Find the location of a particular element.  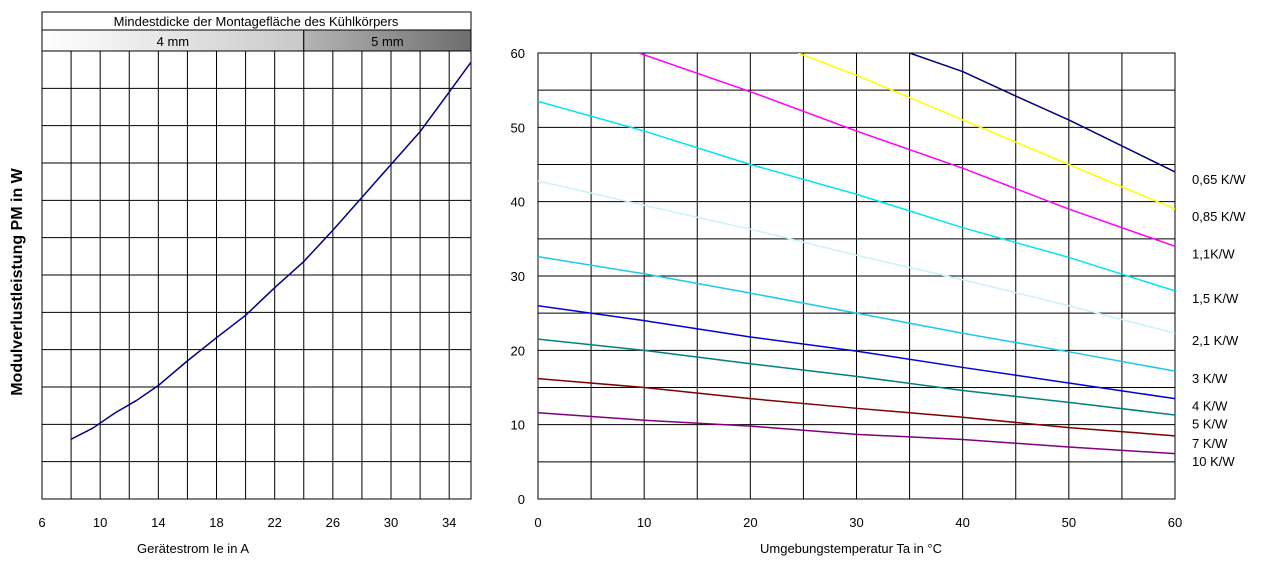

thickness-band-label: 5 mm is located at coordinates (387, 41).